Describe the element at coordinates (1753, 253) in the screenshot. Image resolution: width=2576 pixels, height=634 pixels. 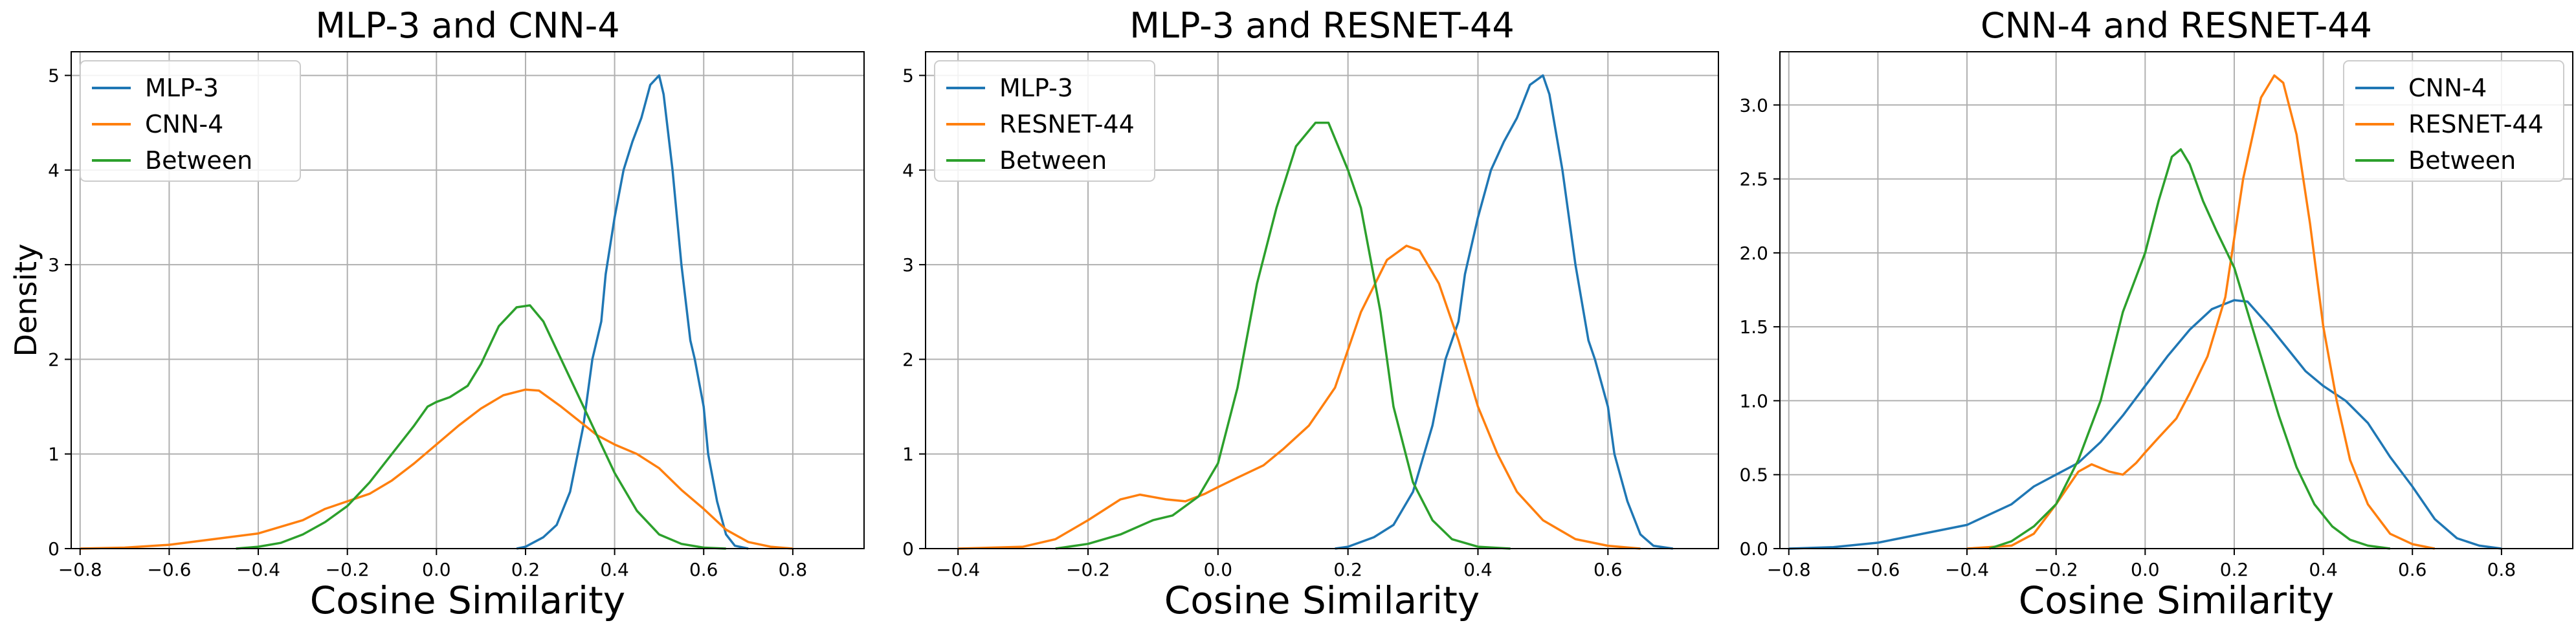
I see `y-tick-label: 2.0` at that location.